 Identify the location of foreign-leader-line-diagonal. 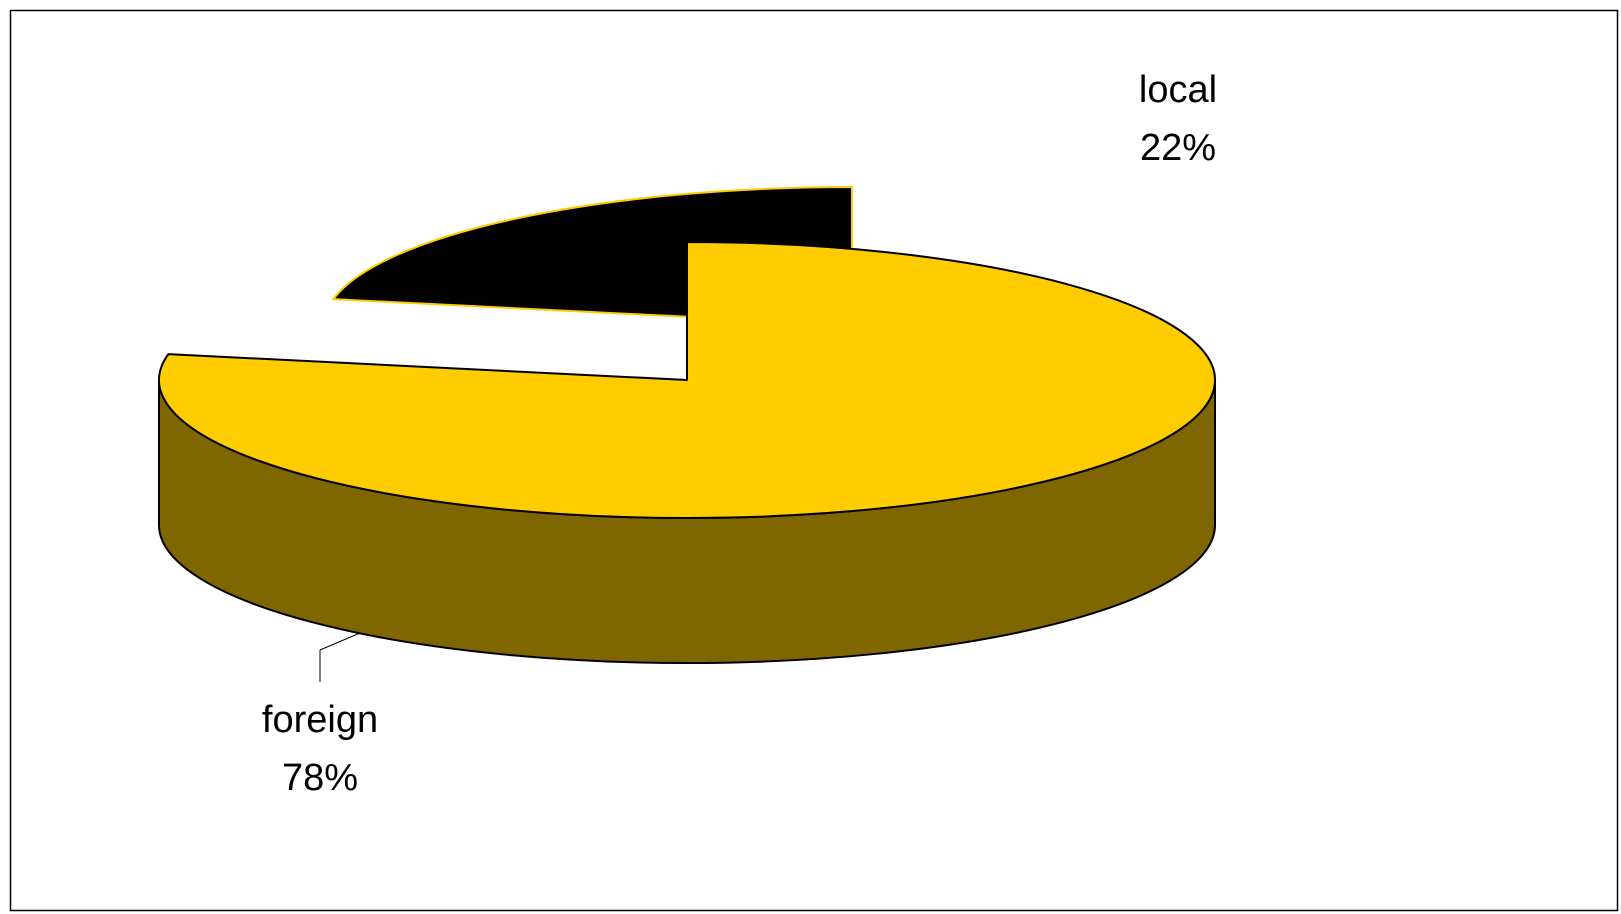
(340, 641).